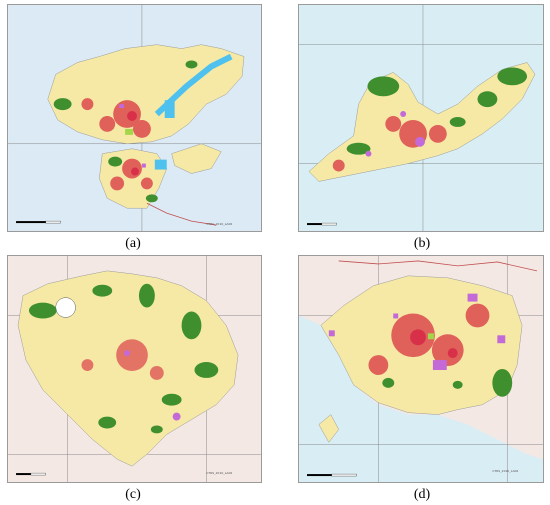 The width and height of the screenshot is (550, 505). What do you see at coordinates (196, 158) in the screenshot?
I see `island-a` at bounding box center [196, 158].